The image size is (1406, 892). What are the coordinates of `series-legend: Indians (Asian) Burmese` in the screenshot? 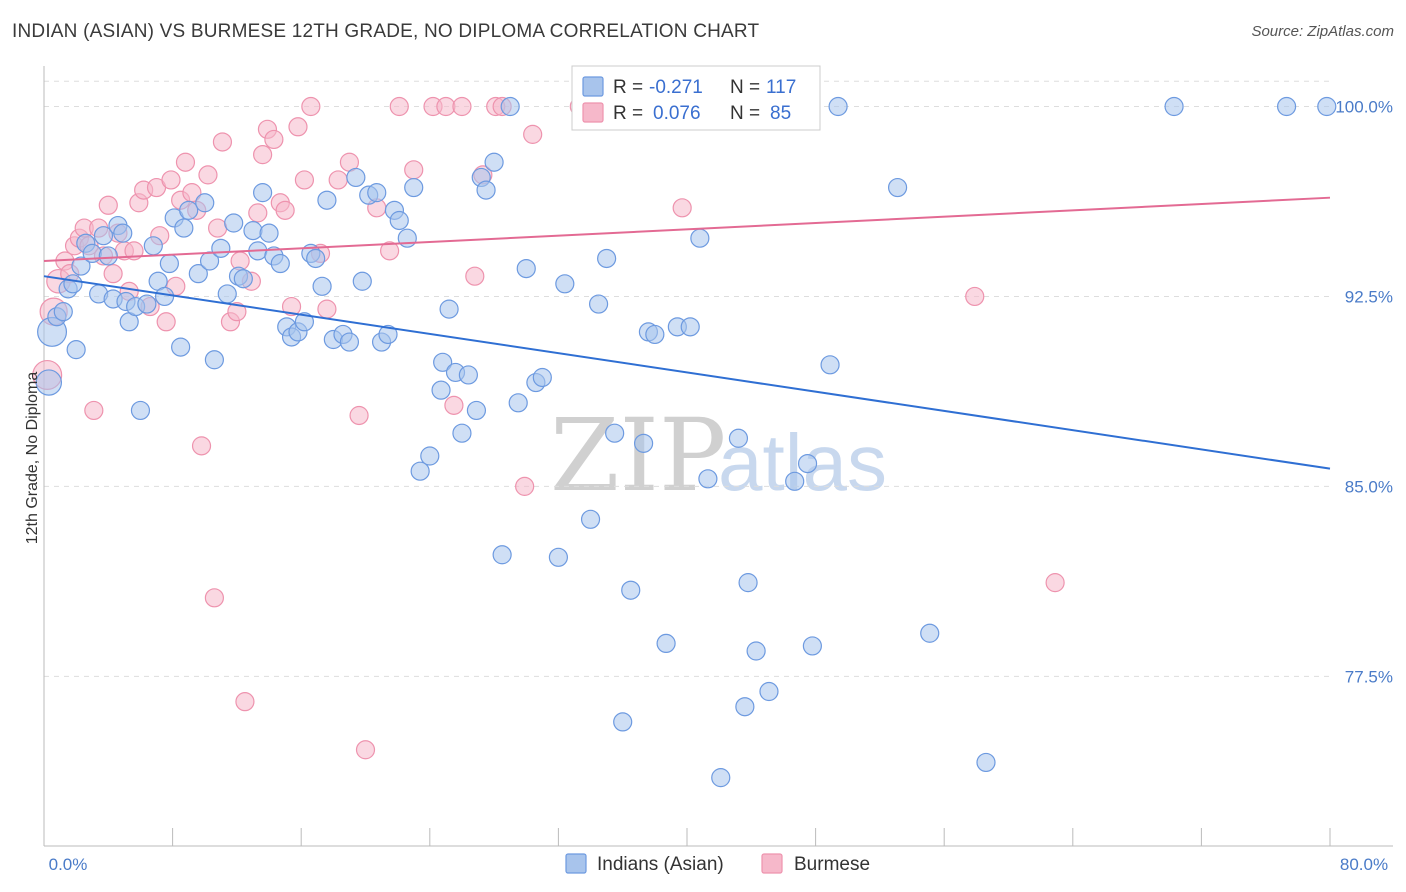 It's located at (717, 864).